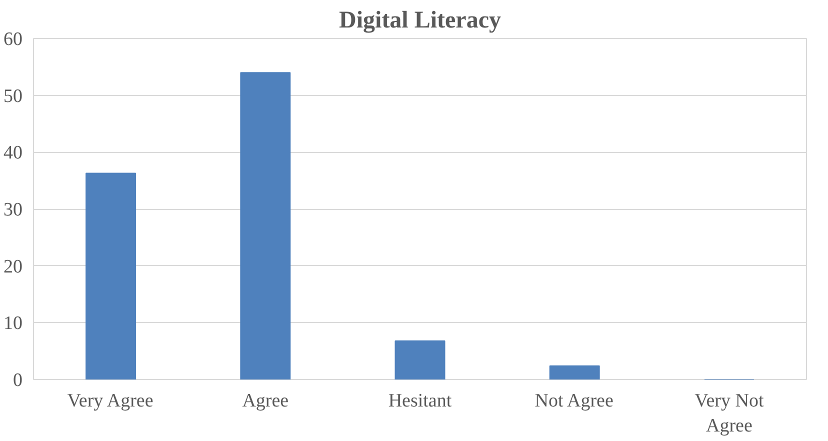 The width and height of the screenshot is (828, 441). What do you see at coordinates (420, 401) in the screenshot?
I see `x-tick-label: Hesitant` at bounding box center [420, 401].